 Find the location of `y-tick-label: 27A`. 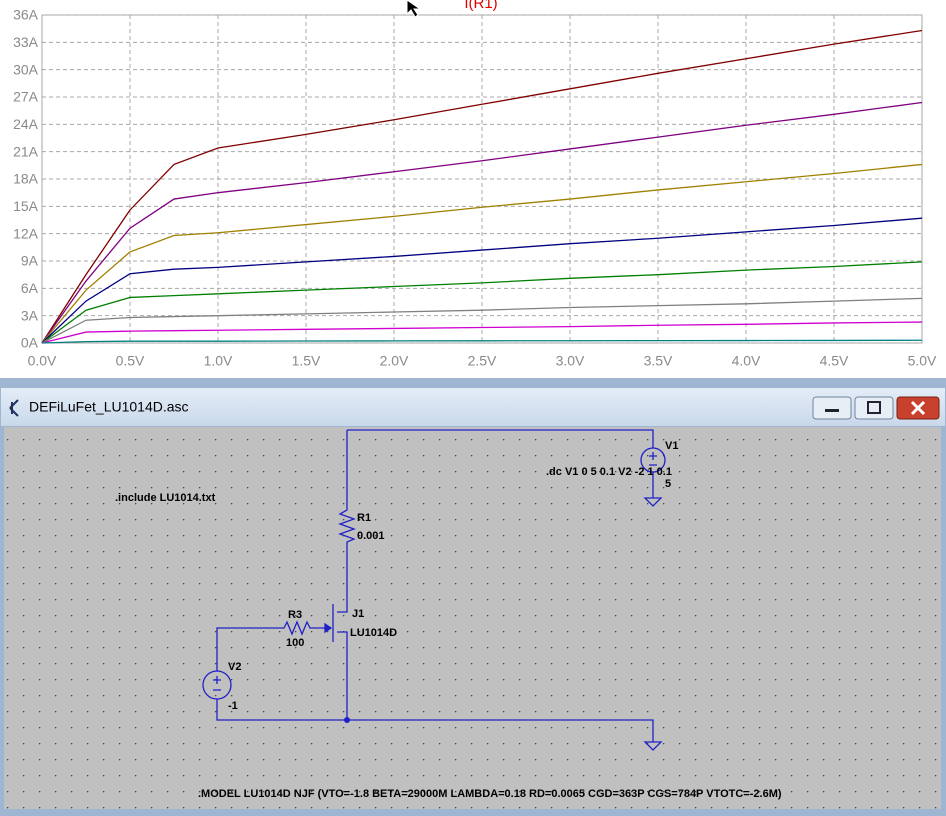

y-tick-label: 27A is located at coordinates (26, 97).